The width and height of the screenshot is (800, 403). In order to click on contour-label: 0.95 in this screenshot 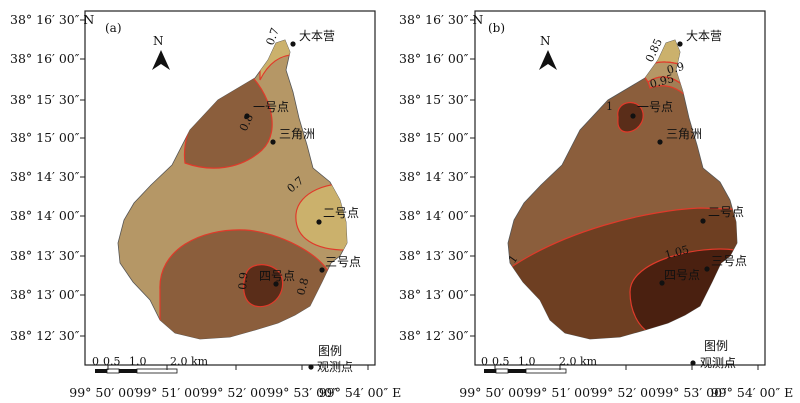, I will do `click(661, 81)`.